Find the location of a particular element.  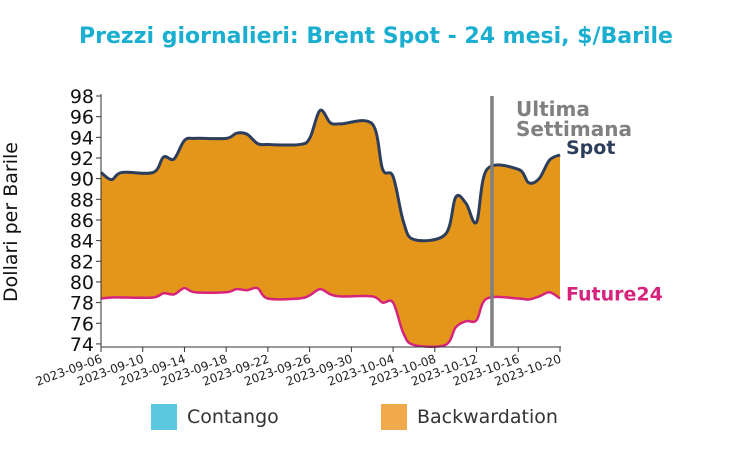

y-tick-label: 84 is located at coordinates (82, 242).